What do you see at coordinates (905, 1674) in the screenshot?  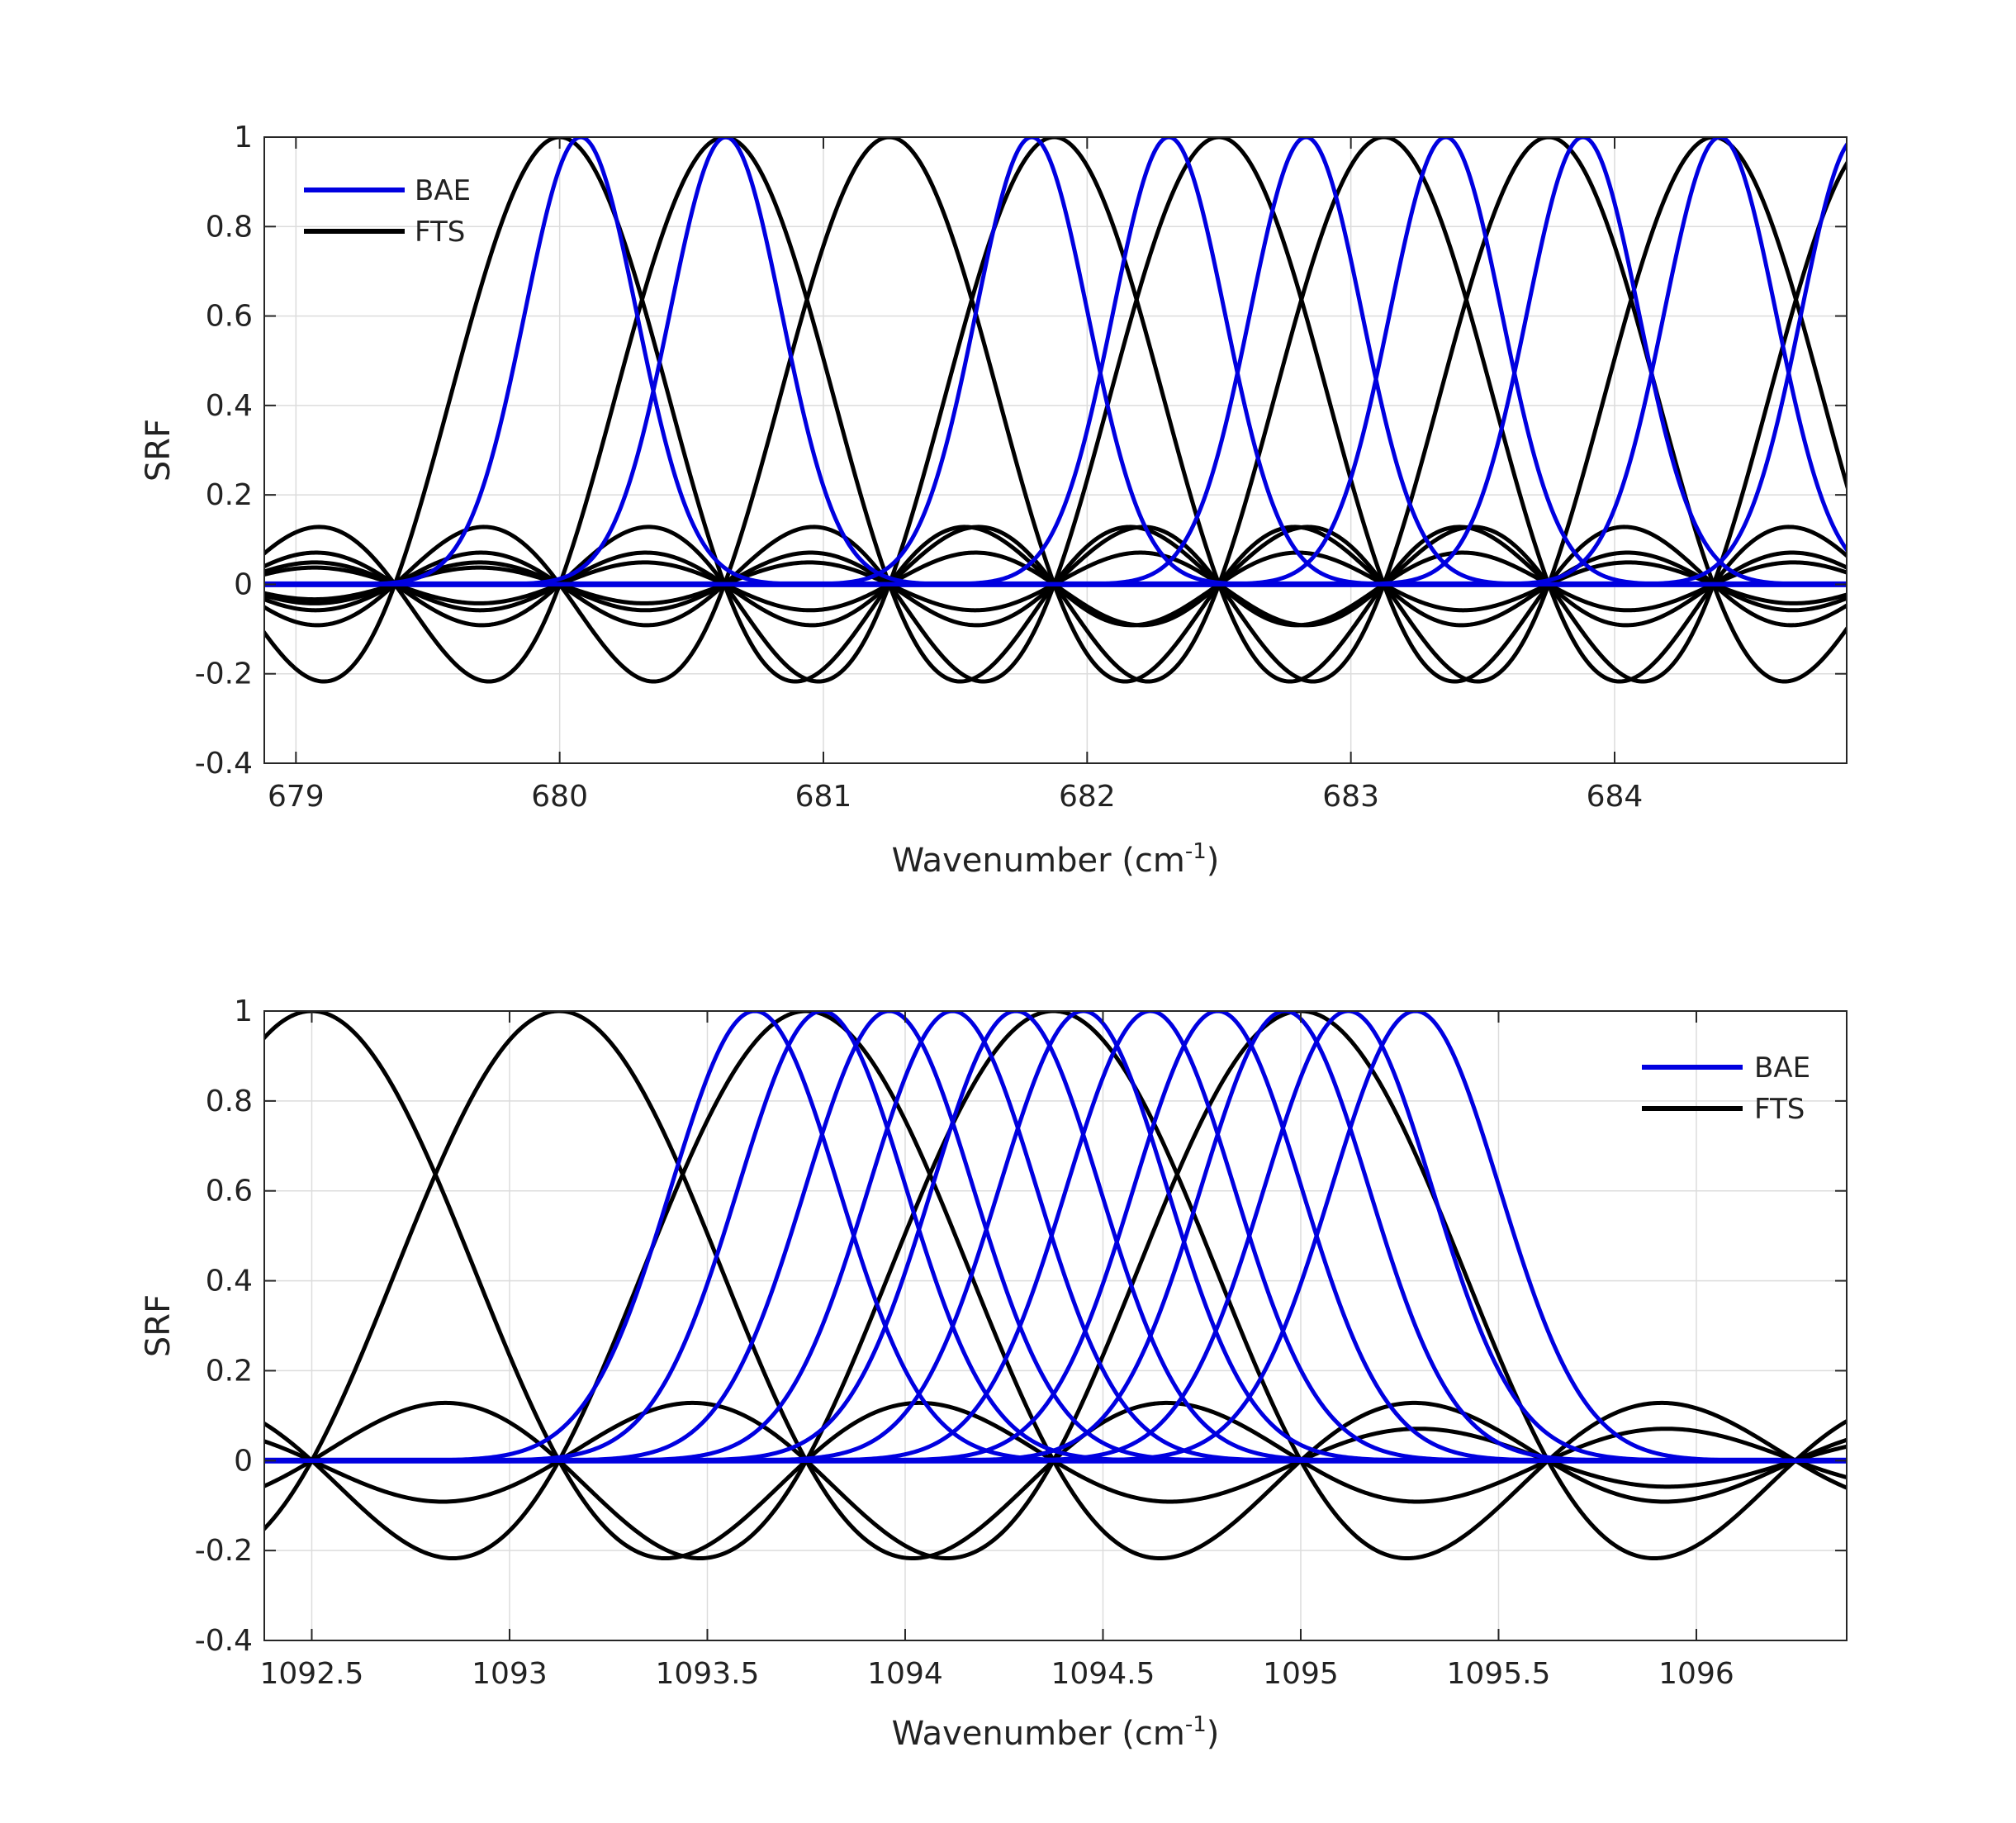 I see `x-tick-label: 1094` at bounding box center [905, 1674].